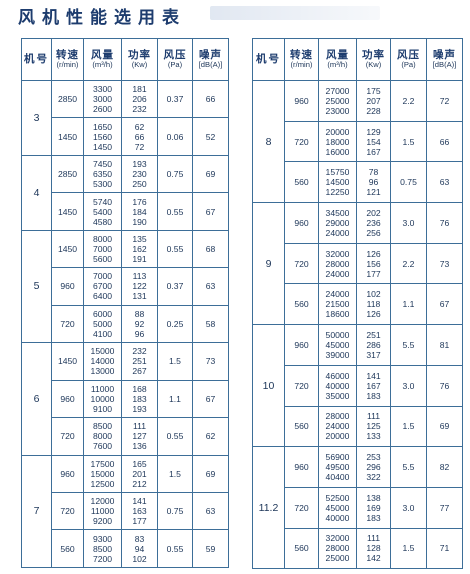  What do you see at coordinates (139, 201) in the screenshot?
I see `power-value: 176` at bounding box center [139, 201].